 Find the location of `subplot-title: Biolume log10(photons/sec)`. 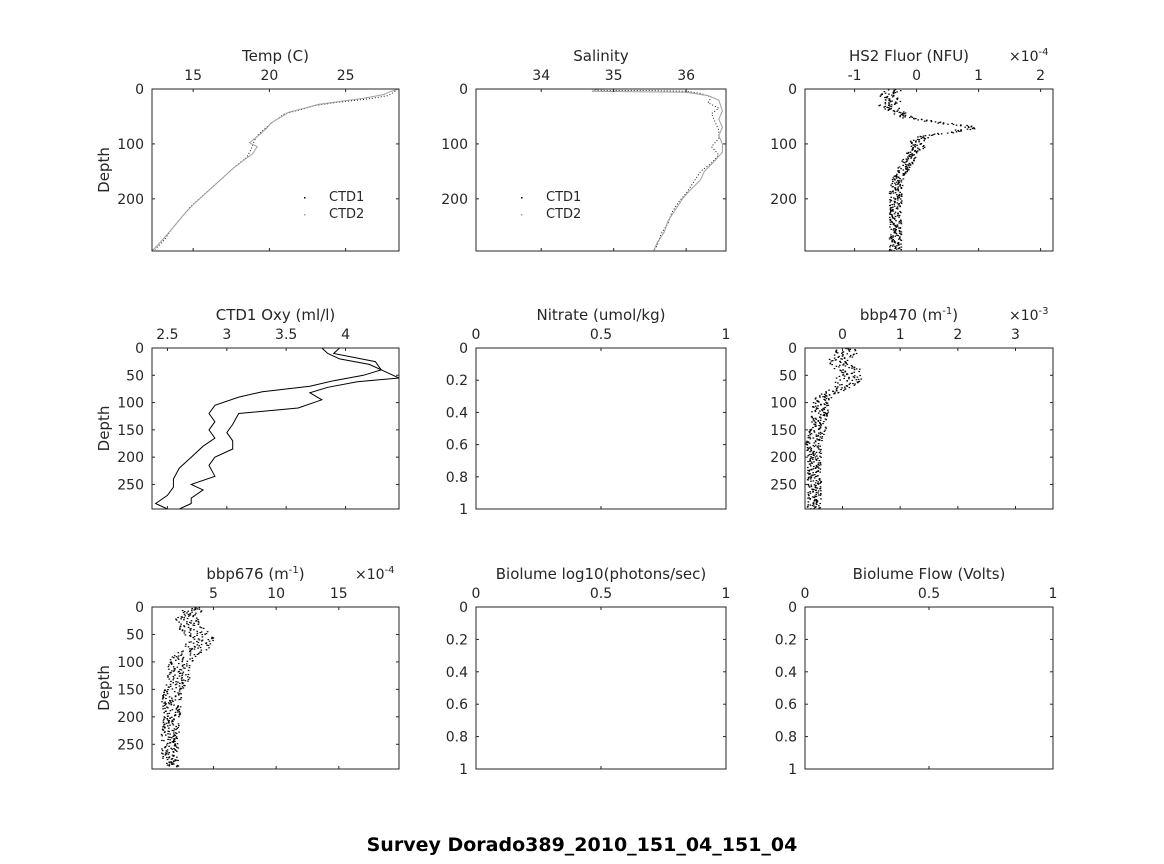

subplot-title: Biolume log10(photons/sec) is located at coordinates (601, 574).